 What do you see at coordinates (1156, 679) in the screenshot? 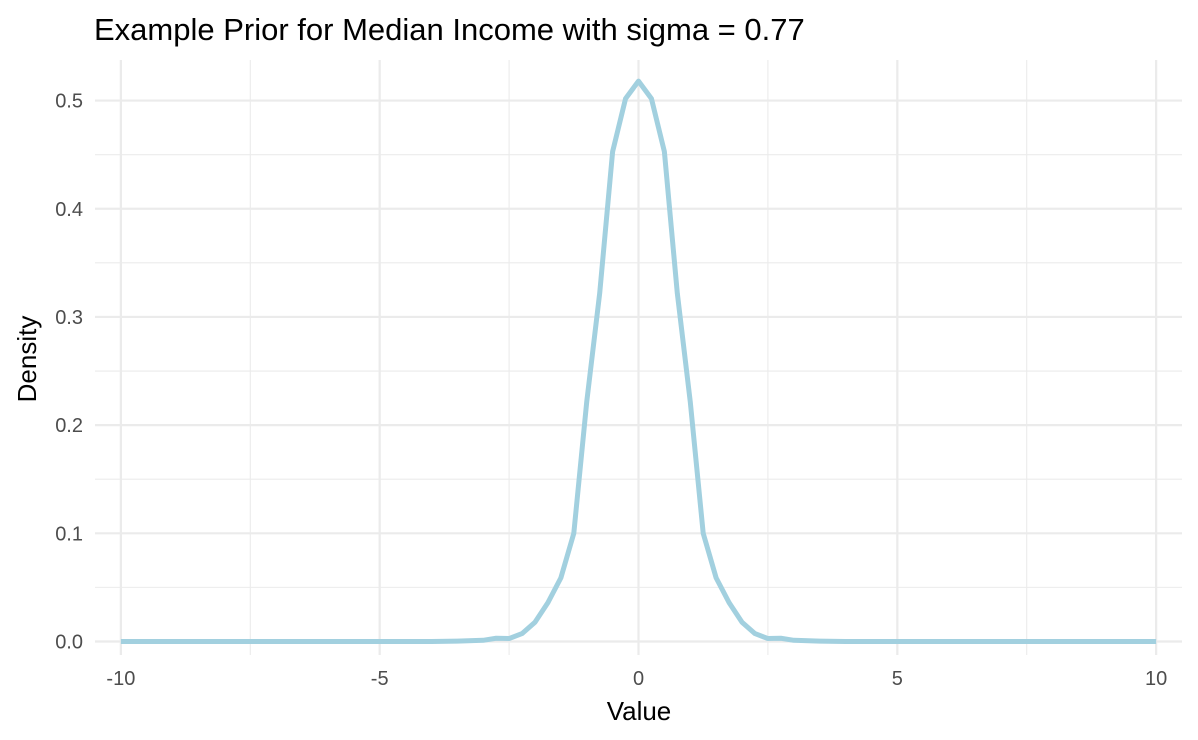
I see `x-tick-label: 10` at bounding box center [1156, 679].